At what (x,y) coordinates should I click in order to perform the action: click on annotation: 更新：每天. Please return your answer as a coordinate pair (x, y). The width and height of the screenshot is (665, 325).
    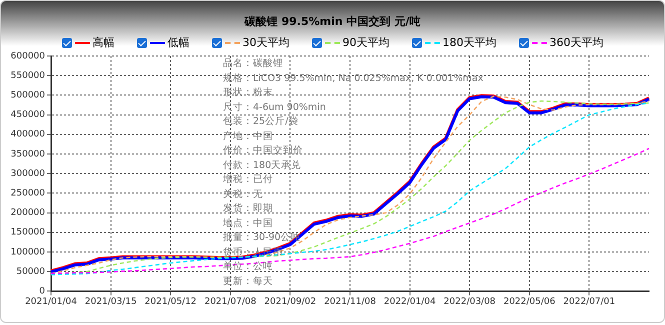
    Looking at the image, I should click on (248, 281).